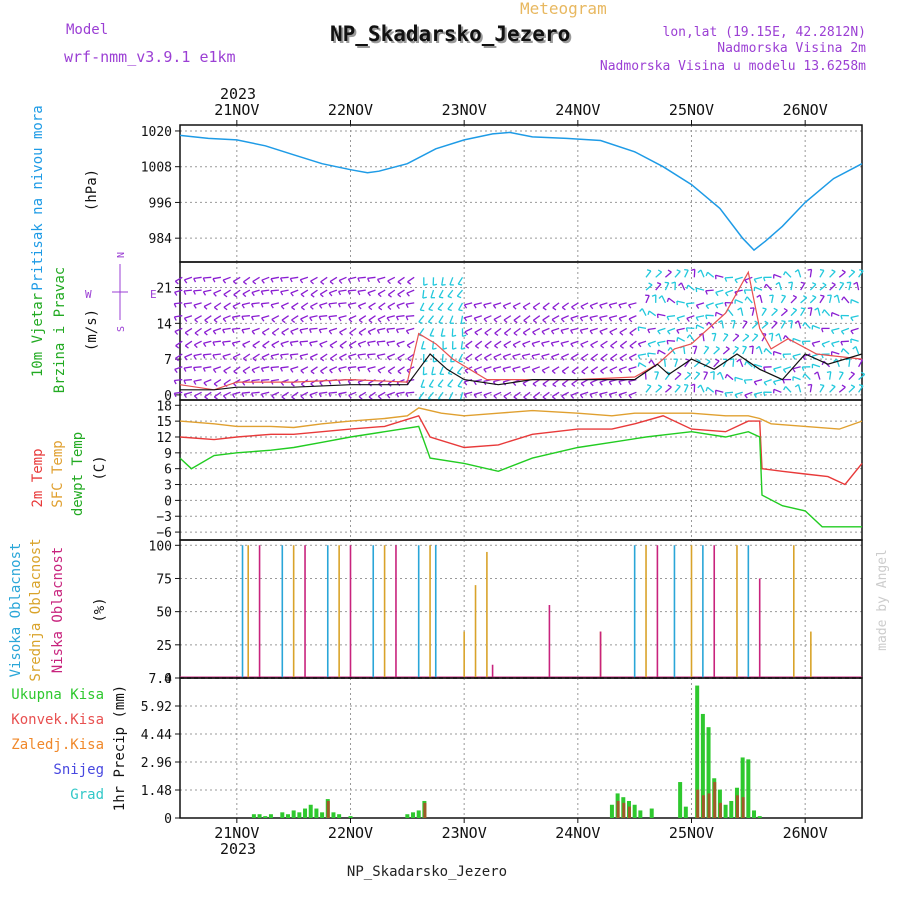 The image size is (900, 900). What do you see at coordinates (153, 294) in the screenshot?
I see `compass-e: E` at bounding box center [153, 294].